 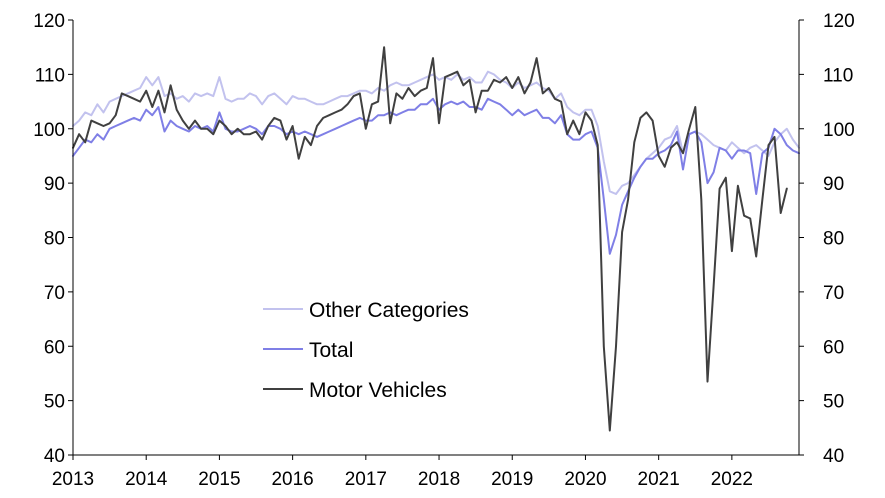 What do you see at coordinates (331, 350) in the screenshot?
I see `legend-label-1: Total` at bounding box center [331, 350].